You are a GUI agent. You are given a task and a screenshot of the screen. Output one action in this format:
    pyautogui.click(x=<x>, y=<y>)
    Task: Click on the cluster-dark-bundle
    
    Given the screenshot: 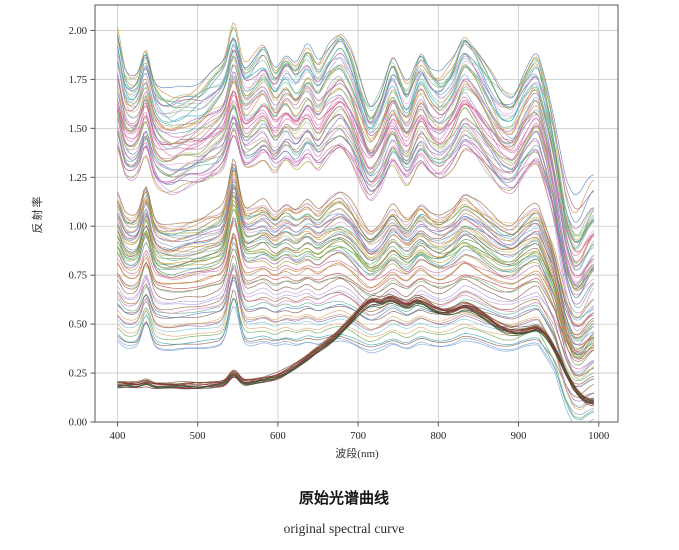 What is the action you would take?
    pyautogui.click(x=355, y=350)
    